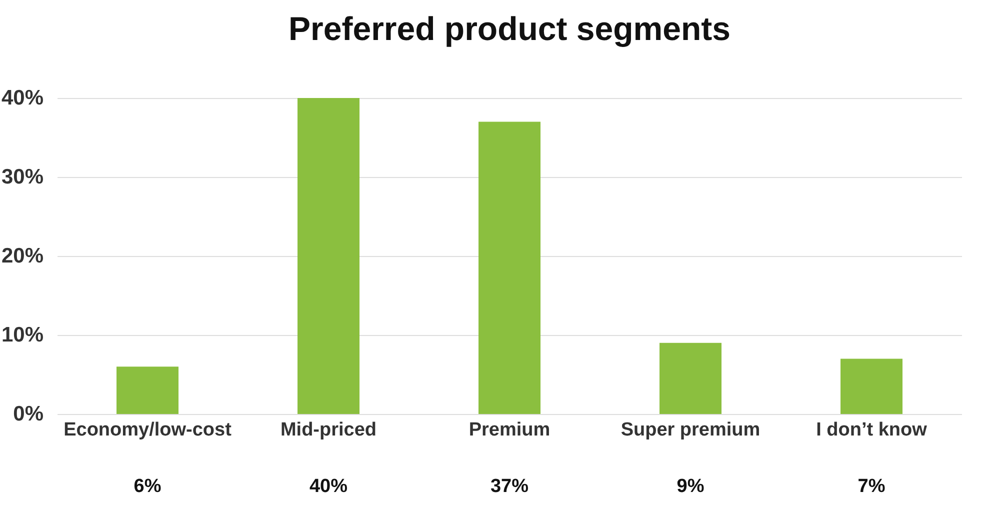 This screenshot has height=506, width=998. I want to click on x-tick-label: Mid-priced, so click(328, 430).